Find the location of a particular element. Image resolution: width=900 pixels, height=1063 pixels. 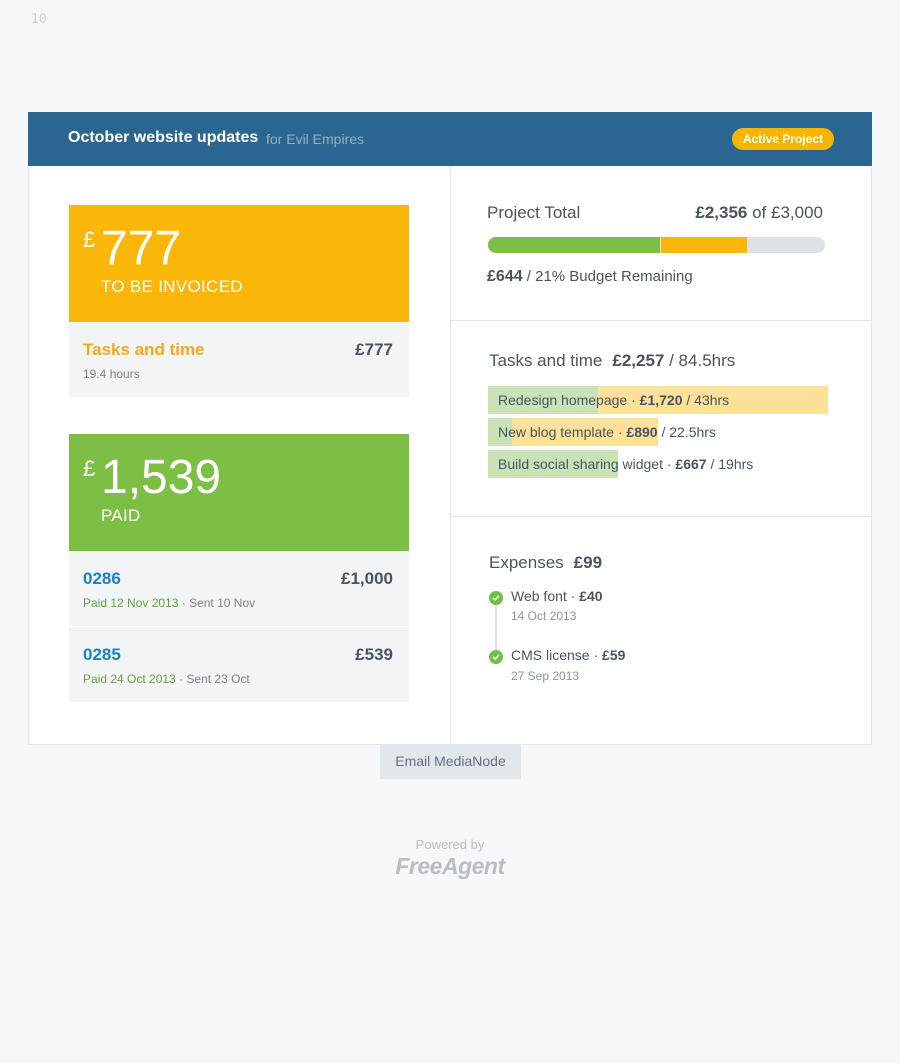

task-label: New blog template · £890 / 22.5hrs is located at coordinates (607, 432).